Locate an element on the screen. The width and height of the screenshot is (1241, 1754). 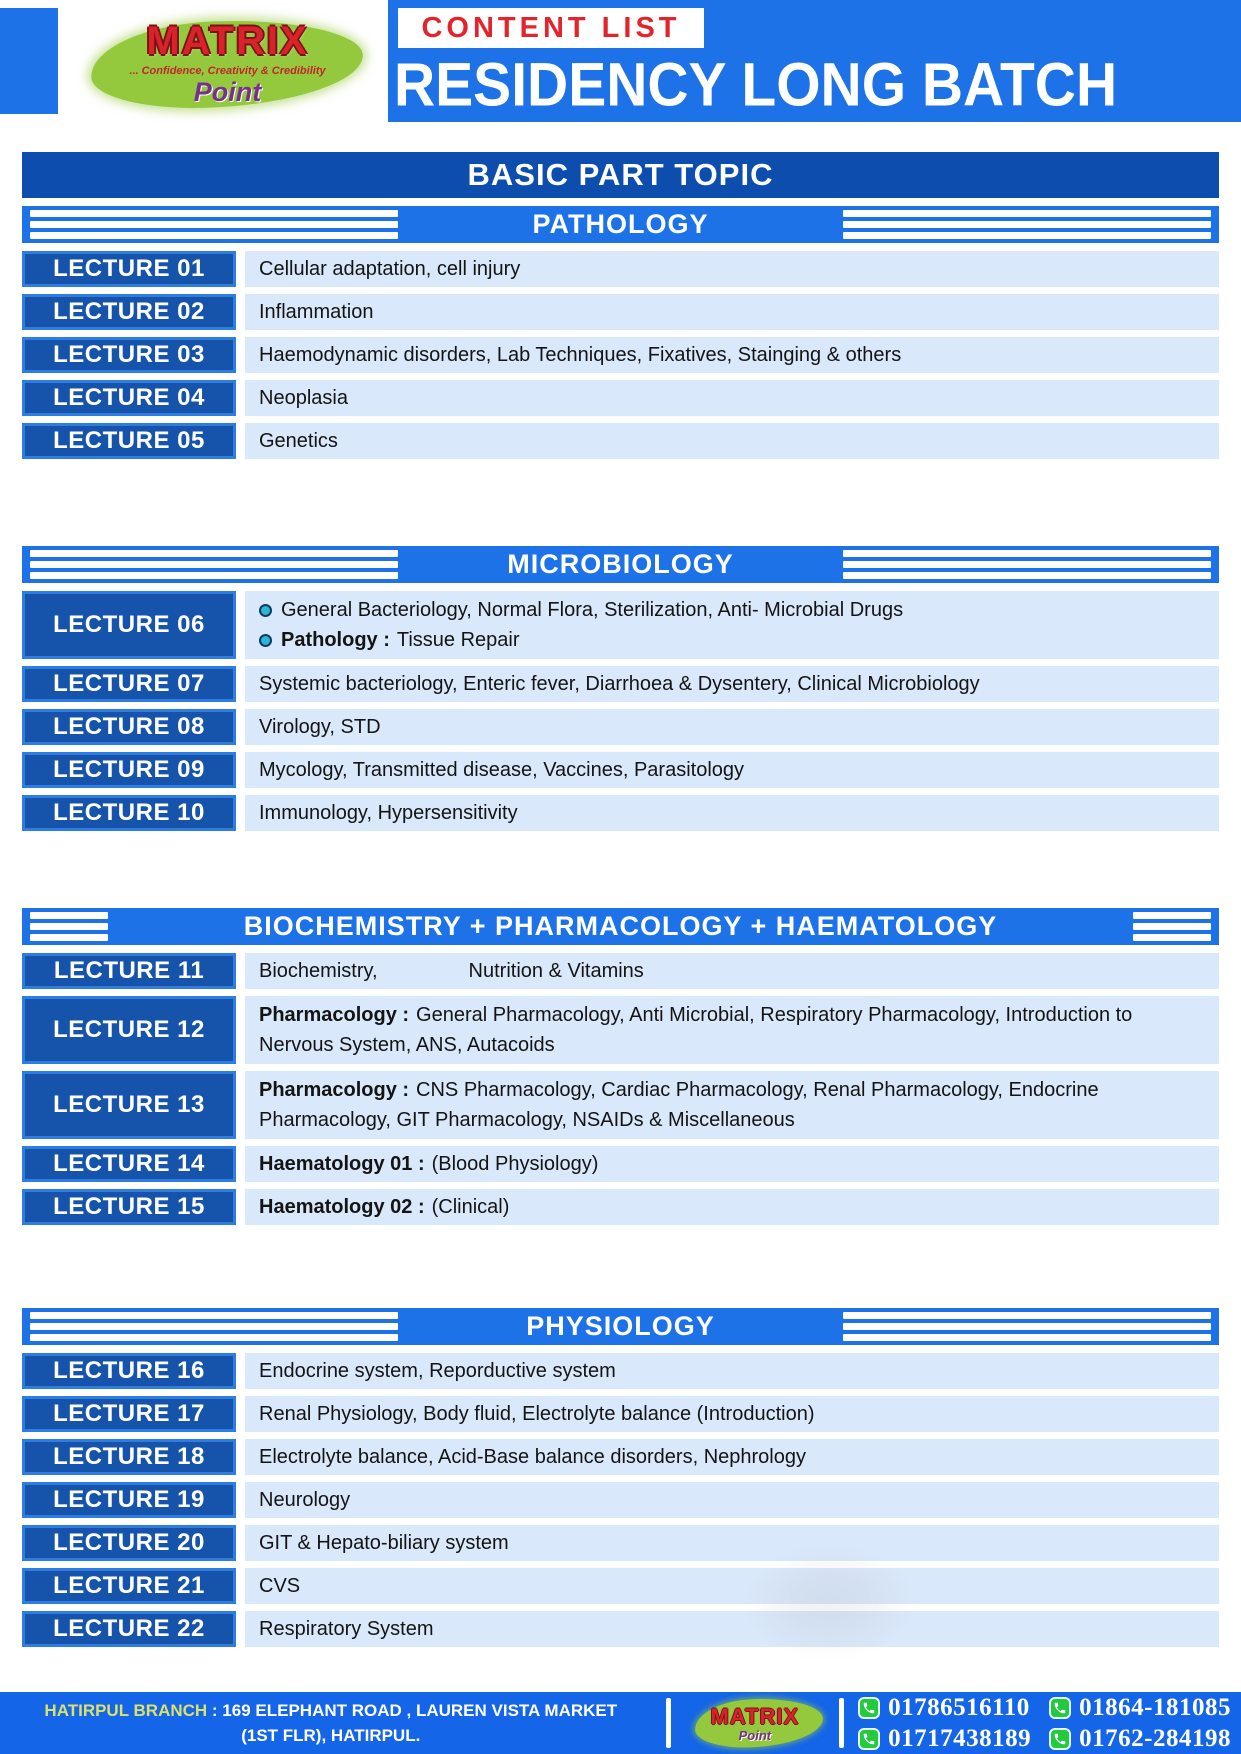
lecture-number-label: LECTURE 07 is located at coordinates (129, 684).